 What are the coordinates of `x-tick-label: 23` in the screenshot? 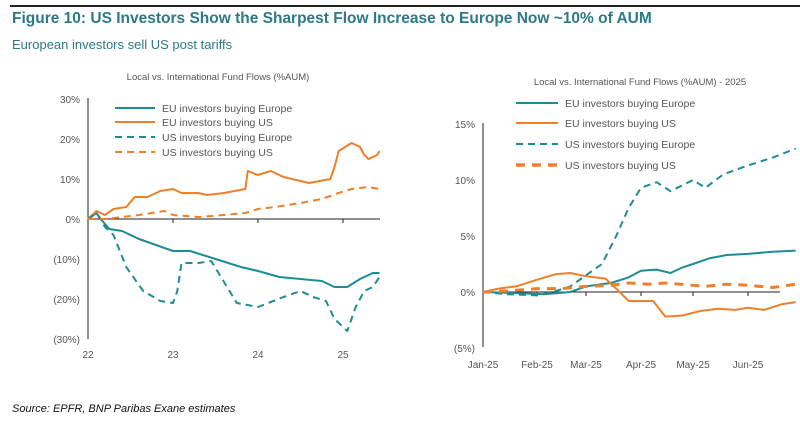 It's located at (173, 355).